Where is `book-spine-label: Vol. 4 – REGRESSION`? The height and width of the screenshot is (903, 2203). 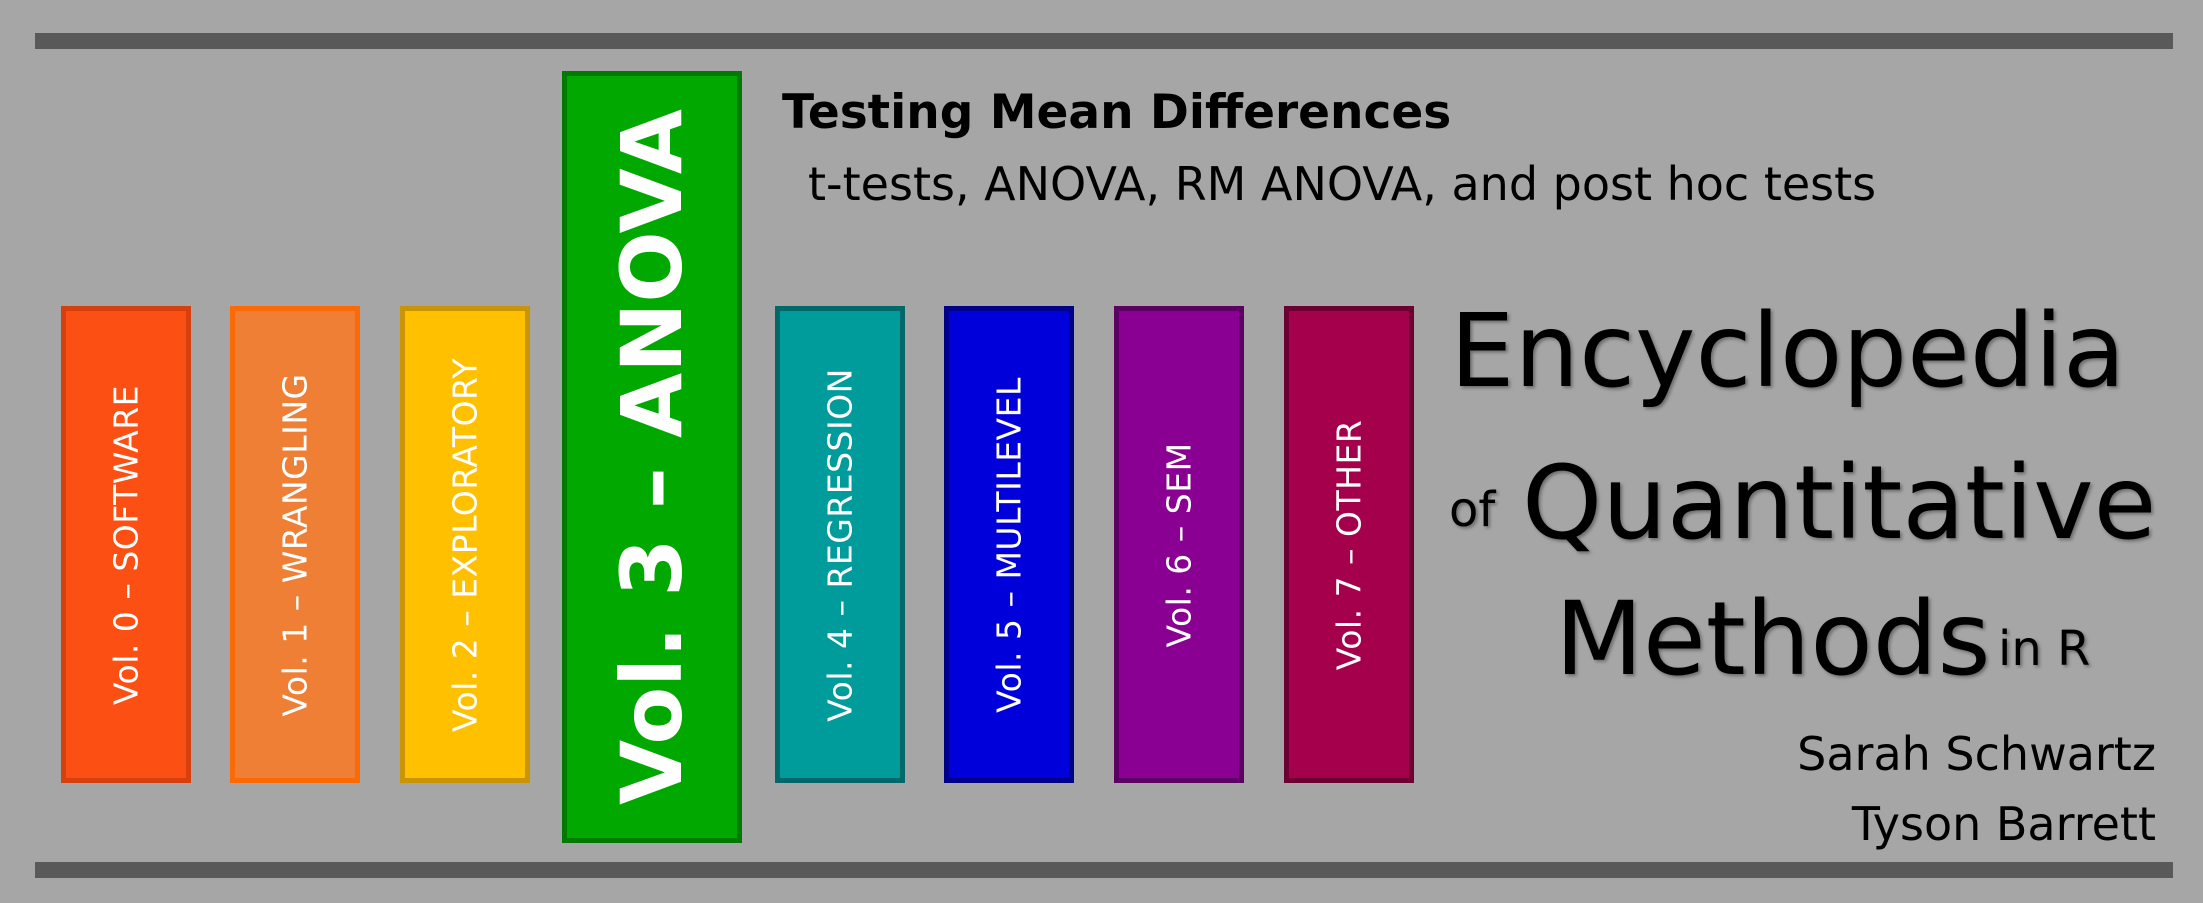 book-spine-label: Vol. 4 – REGRESSION is located at coordinates (840, 544).